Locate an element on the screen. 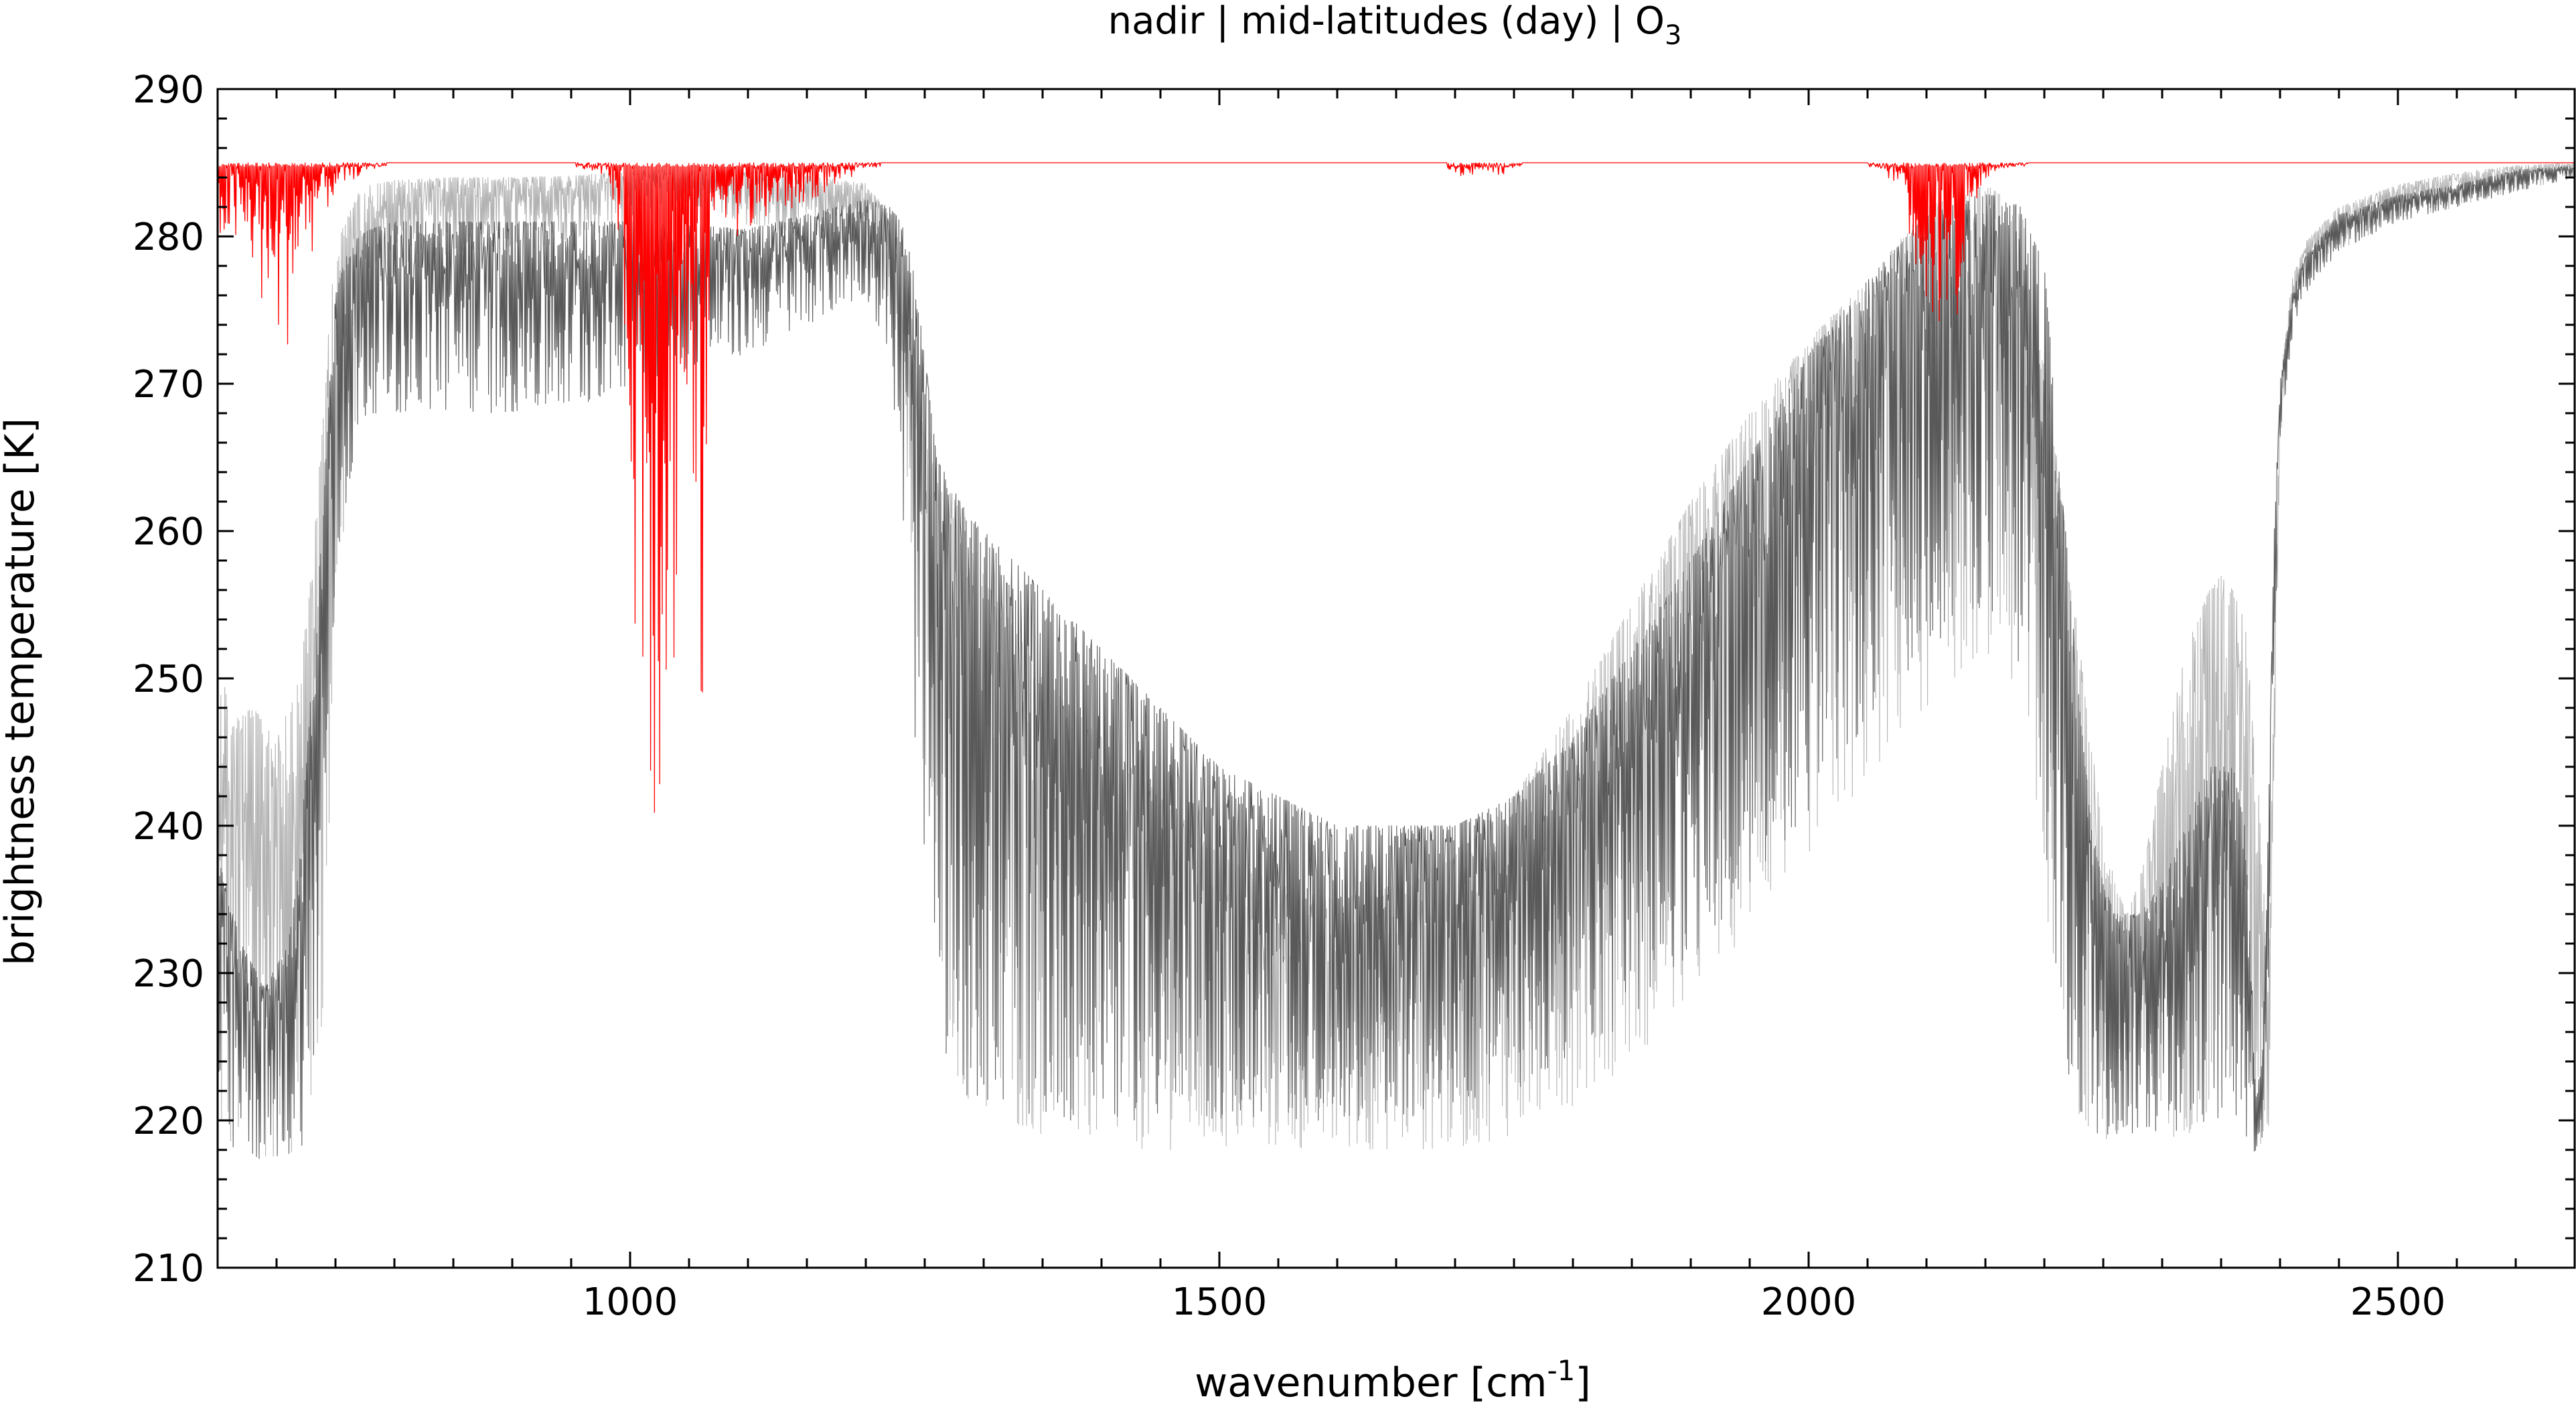  y-tick-label: 210 is located at coordinates (168, 1268).